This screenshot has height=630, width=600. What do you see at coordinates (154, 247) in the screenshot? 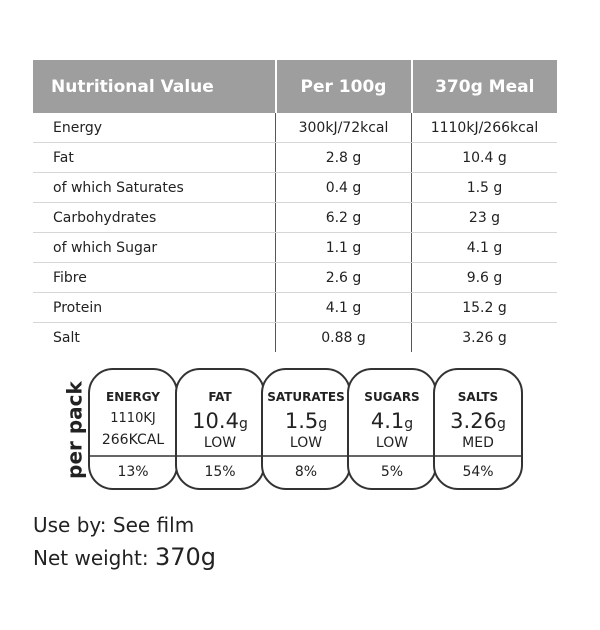
I see `table-cell: of which Sugar` at bounding box center [154, 247].